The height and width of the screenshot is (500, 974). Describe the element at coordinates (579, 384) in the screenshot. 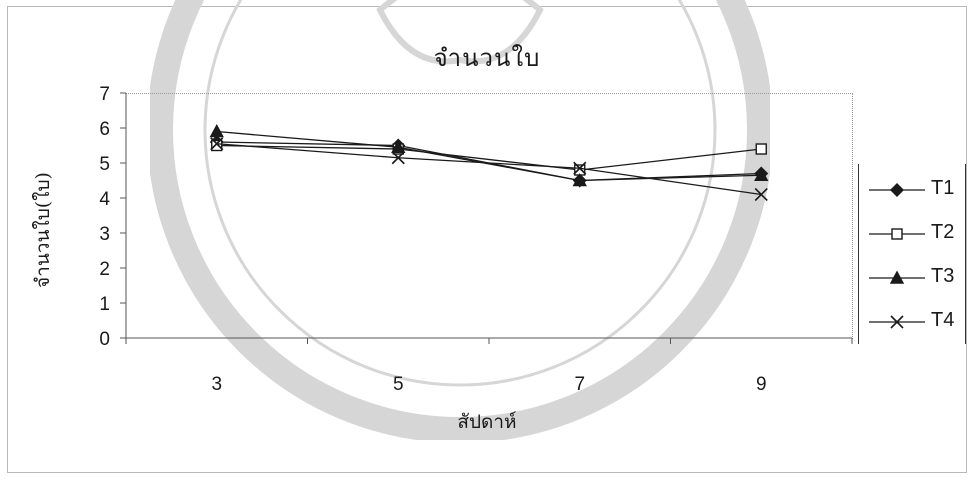

I see `x-tick-label: 7` at that location.